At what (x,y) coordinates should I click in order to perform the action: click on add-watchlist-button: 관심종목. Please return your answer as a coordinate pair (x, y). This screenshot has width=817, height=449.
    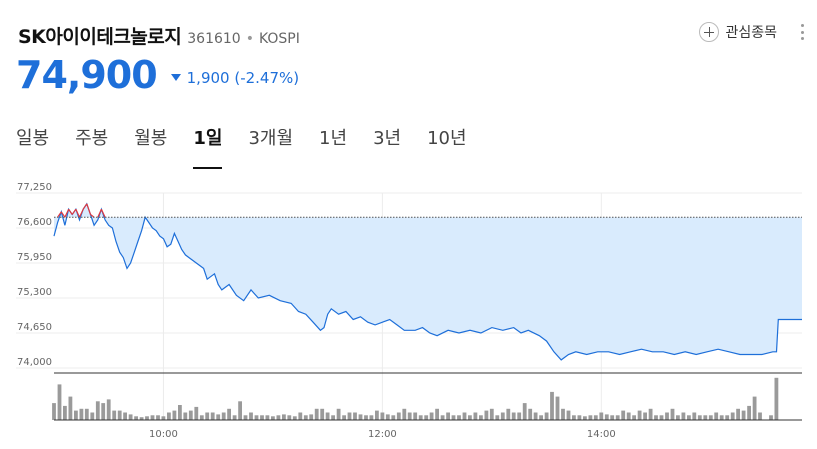
    Looking at the image, I should click on (738, 32).